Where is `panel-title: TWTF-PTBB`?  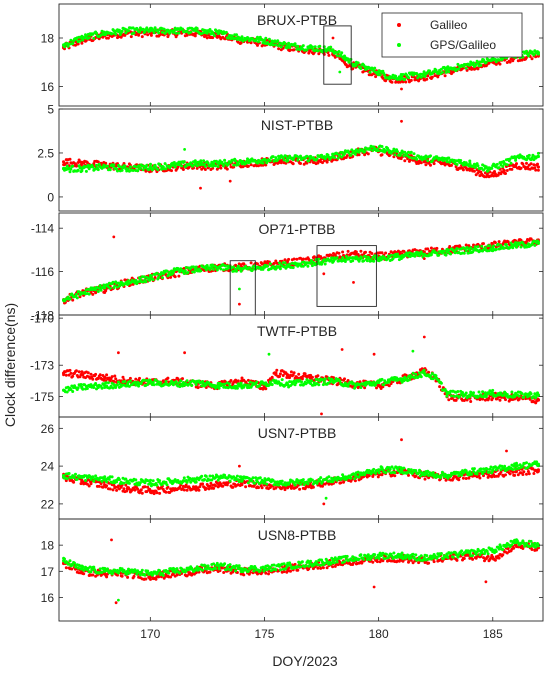 panel-title: TWTF-PTBB is located at coordinates (297, 331).